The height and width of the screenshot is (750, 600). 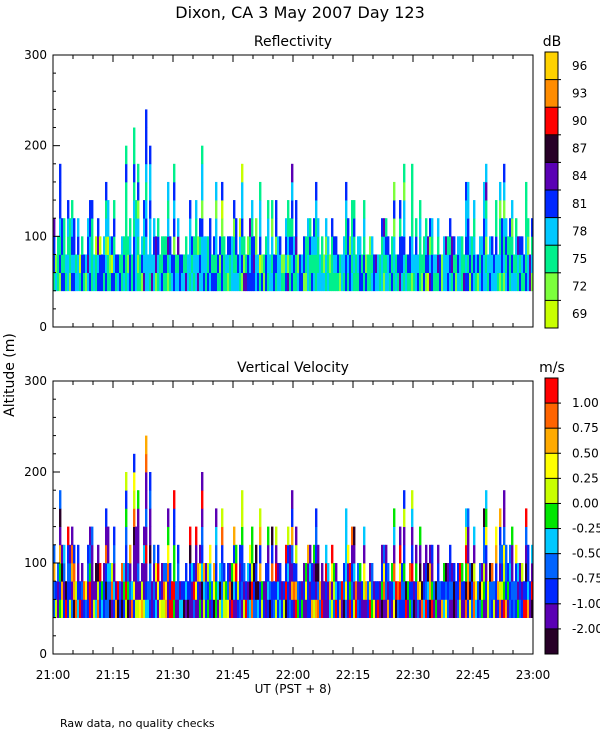 I want to click on velocity-colorbar-swatch, so click(x=551, y=516).